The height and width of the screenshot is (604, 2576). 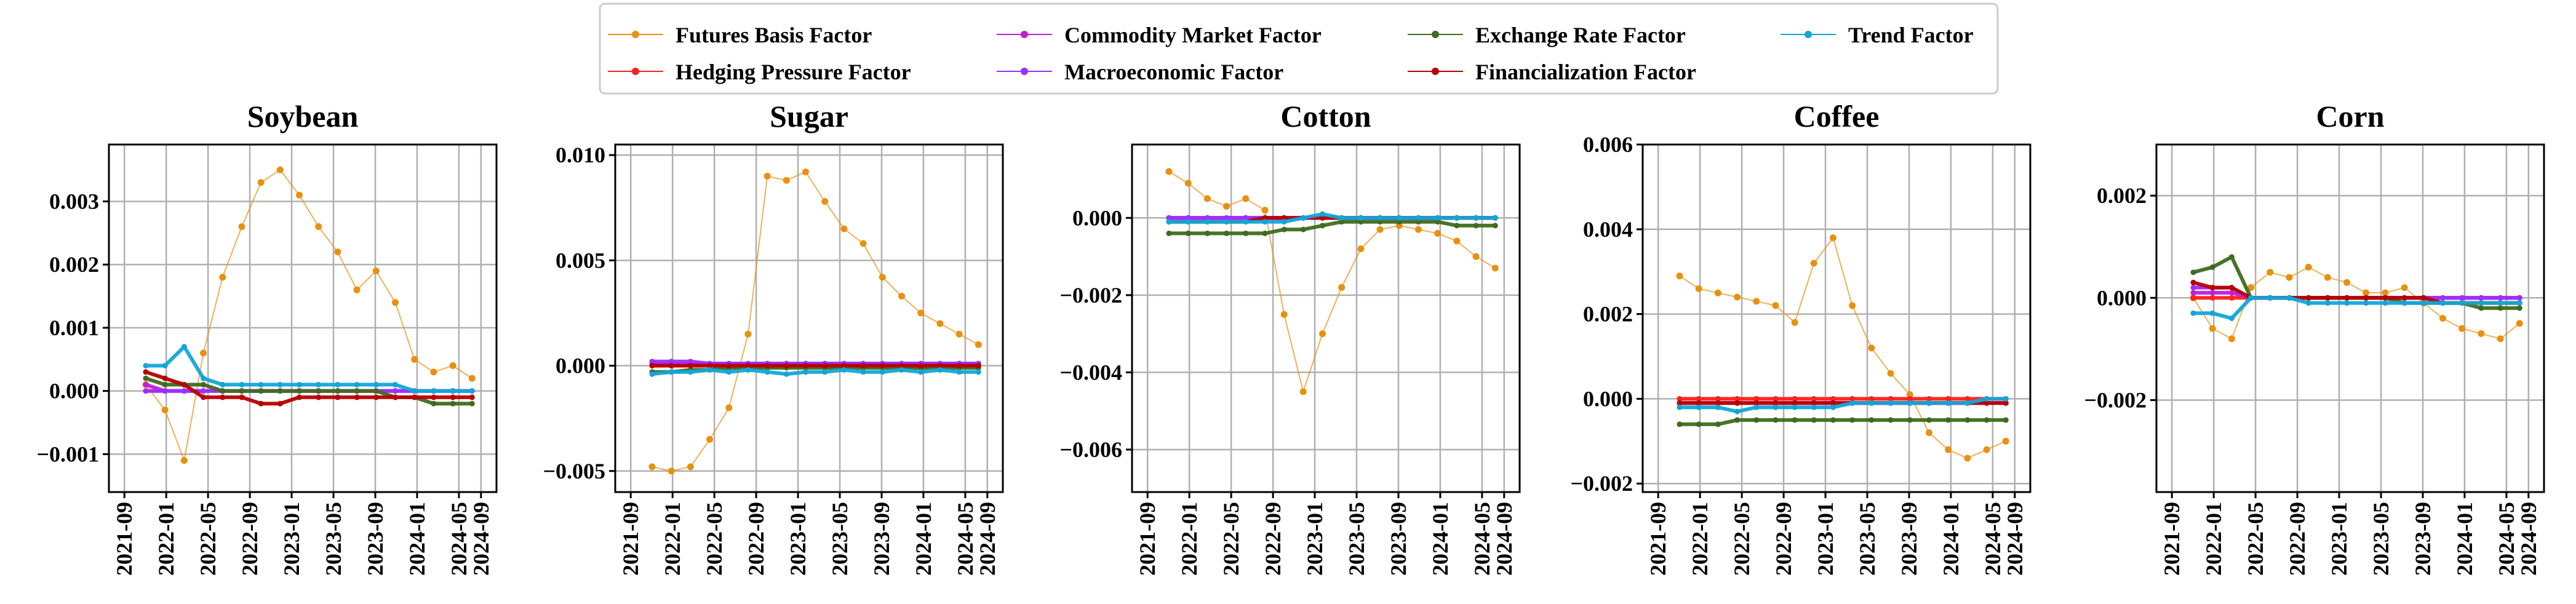 I want to click on x-tick-label: 2021-09, so click(x=1147, y=539).